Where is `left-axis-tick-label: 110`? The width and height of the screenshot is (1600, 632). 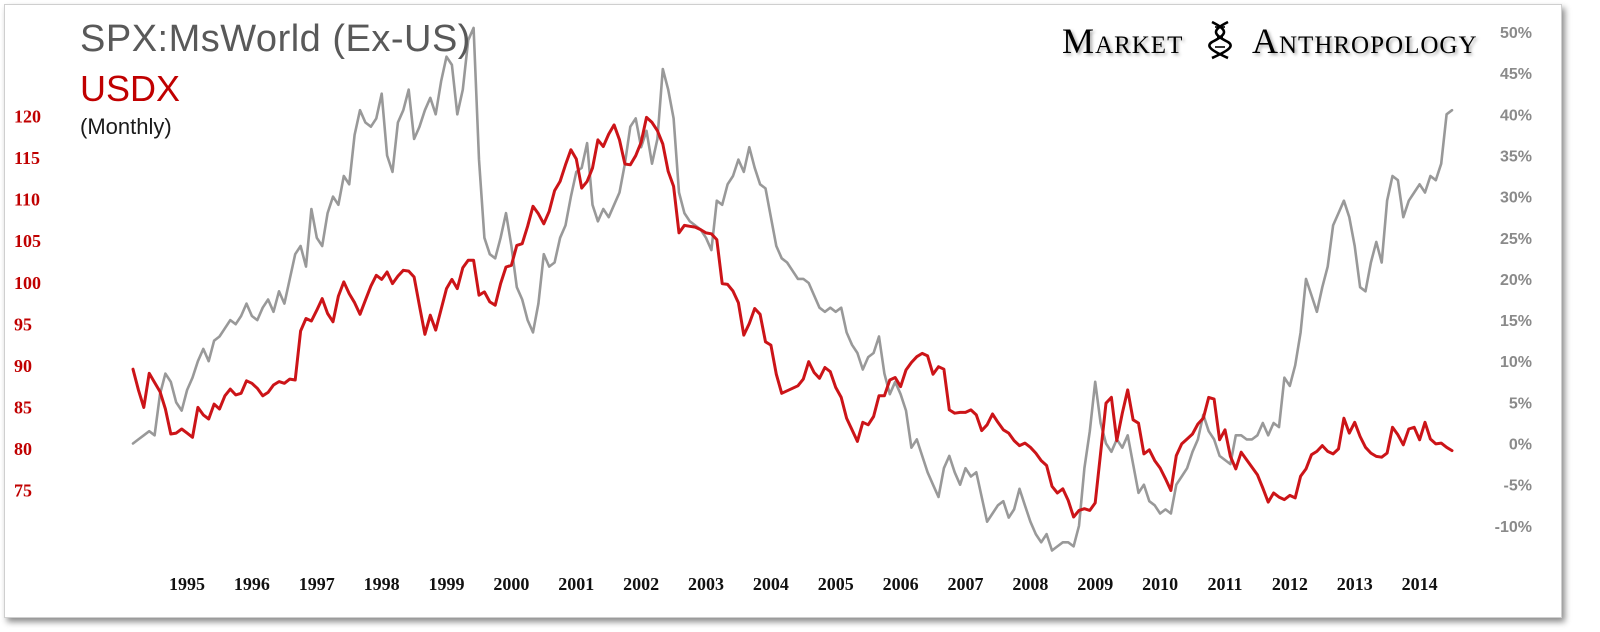
left-axis-tick-label: 110 is located at coordinates (27, 200).